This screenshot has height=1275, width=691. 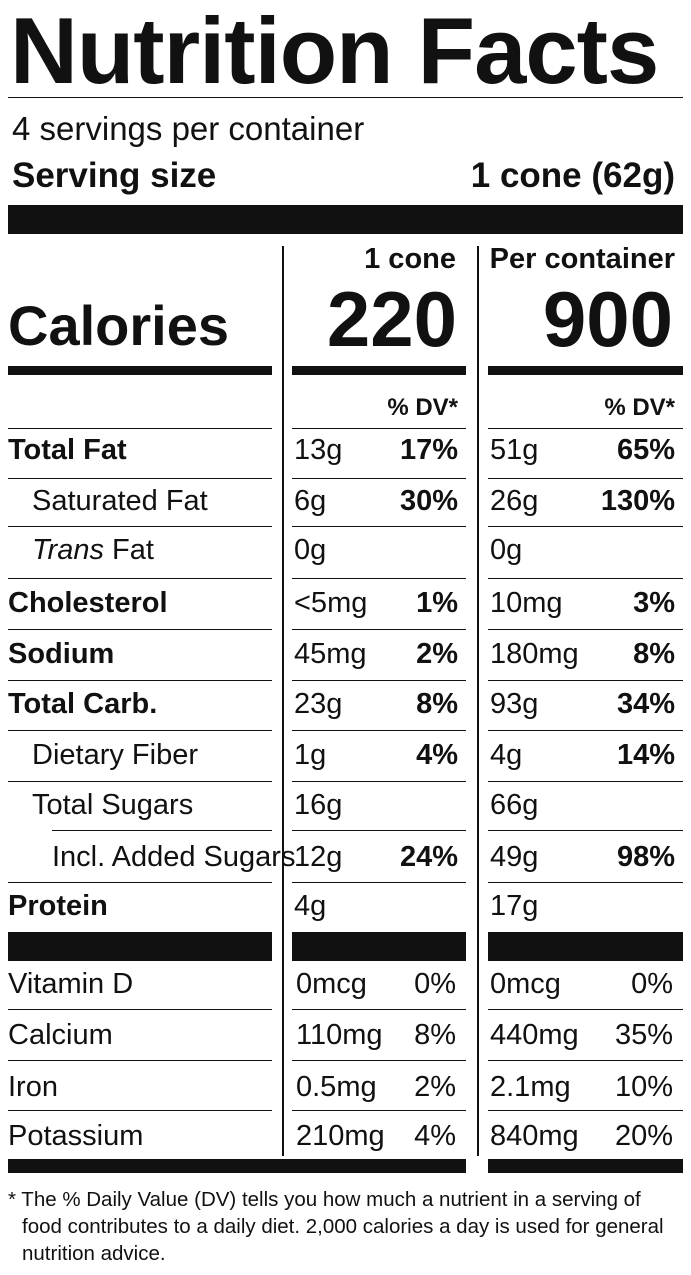 What do you see at coordinates (526, 603) in the screenshot?
I see `amount-per-container: 10mg` at bounding box center [526, 603].